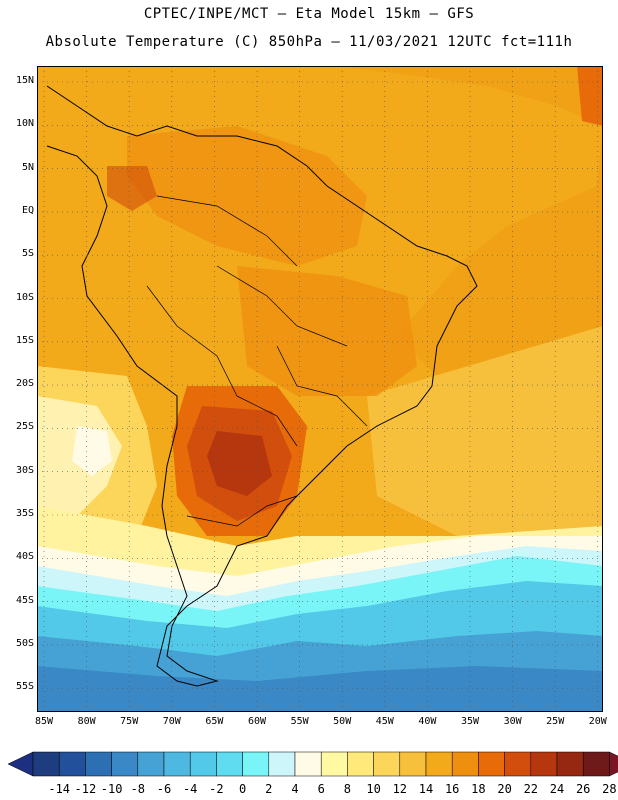  What do you see at coordinates (531, 789) in the screenshot?
I see `colorbar-tick-label: 22` at bounding box center [531, 789].